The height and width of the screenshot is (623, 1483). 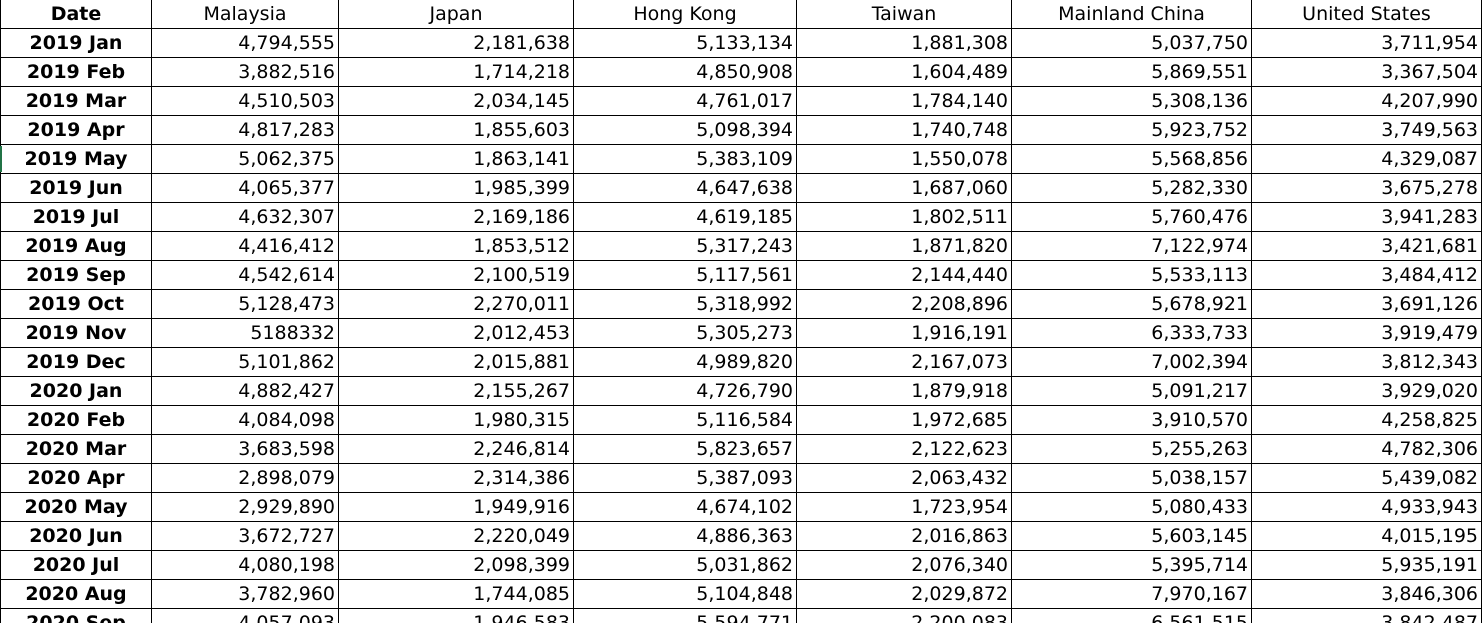 What do you see at coordinates (685, 246) in the screenshot?
I see `cell-hong-kong: 5,317,243` at bounding box center [685, 246].